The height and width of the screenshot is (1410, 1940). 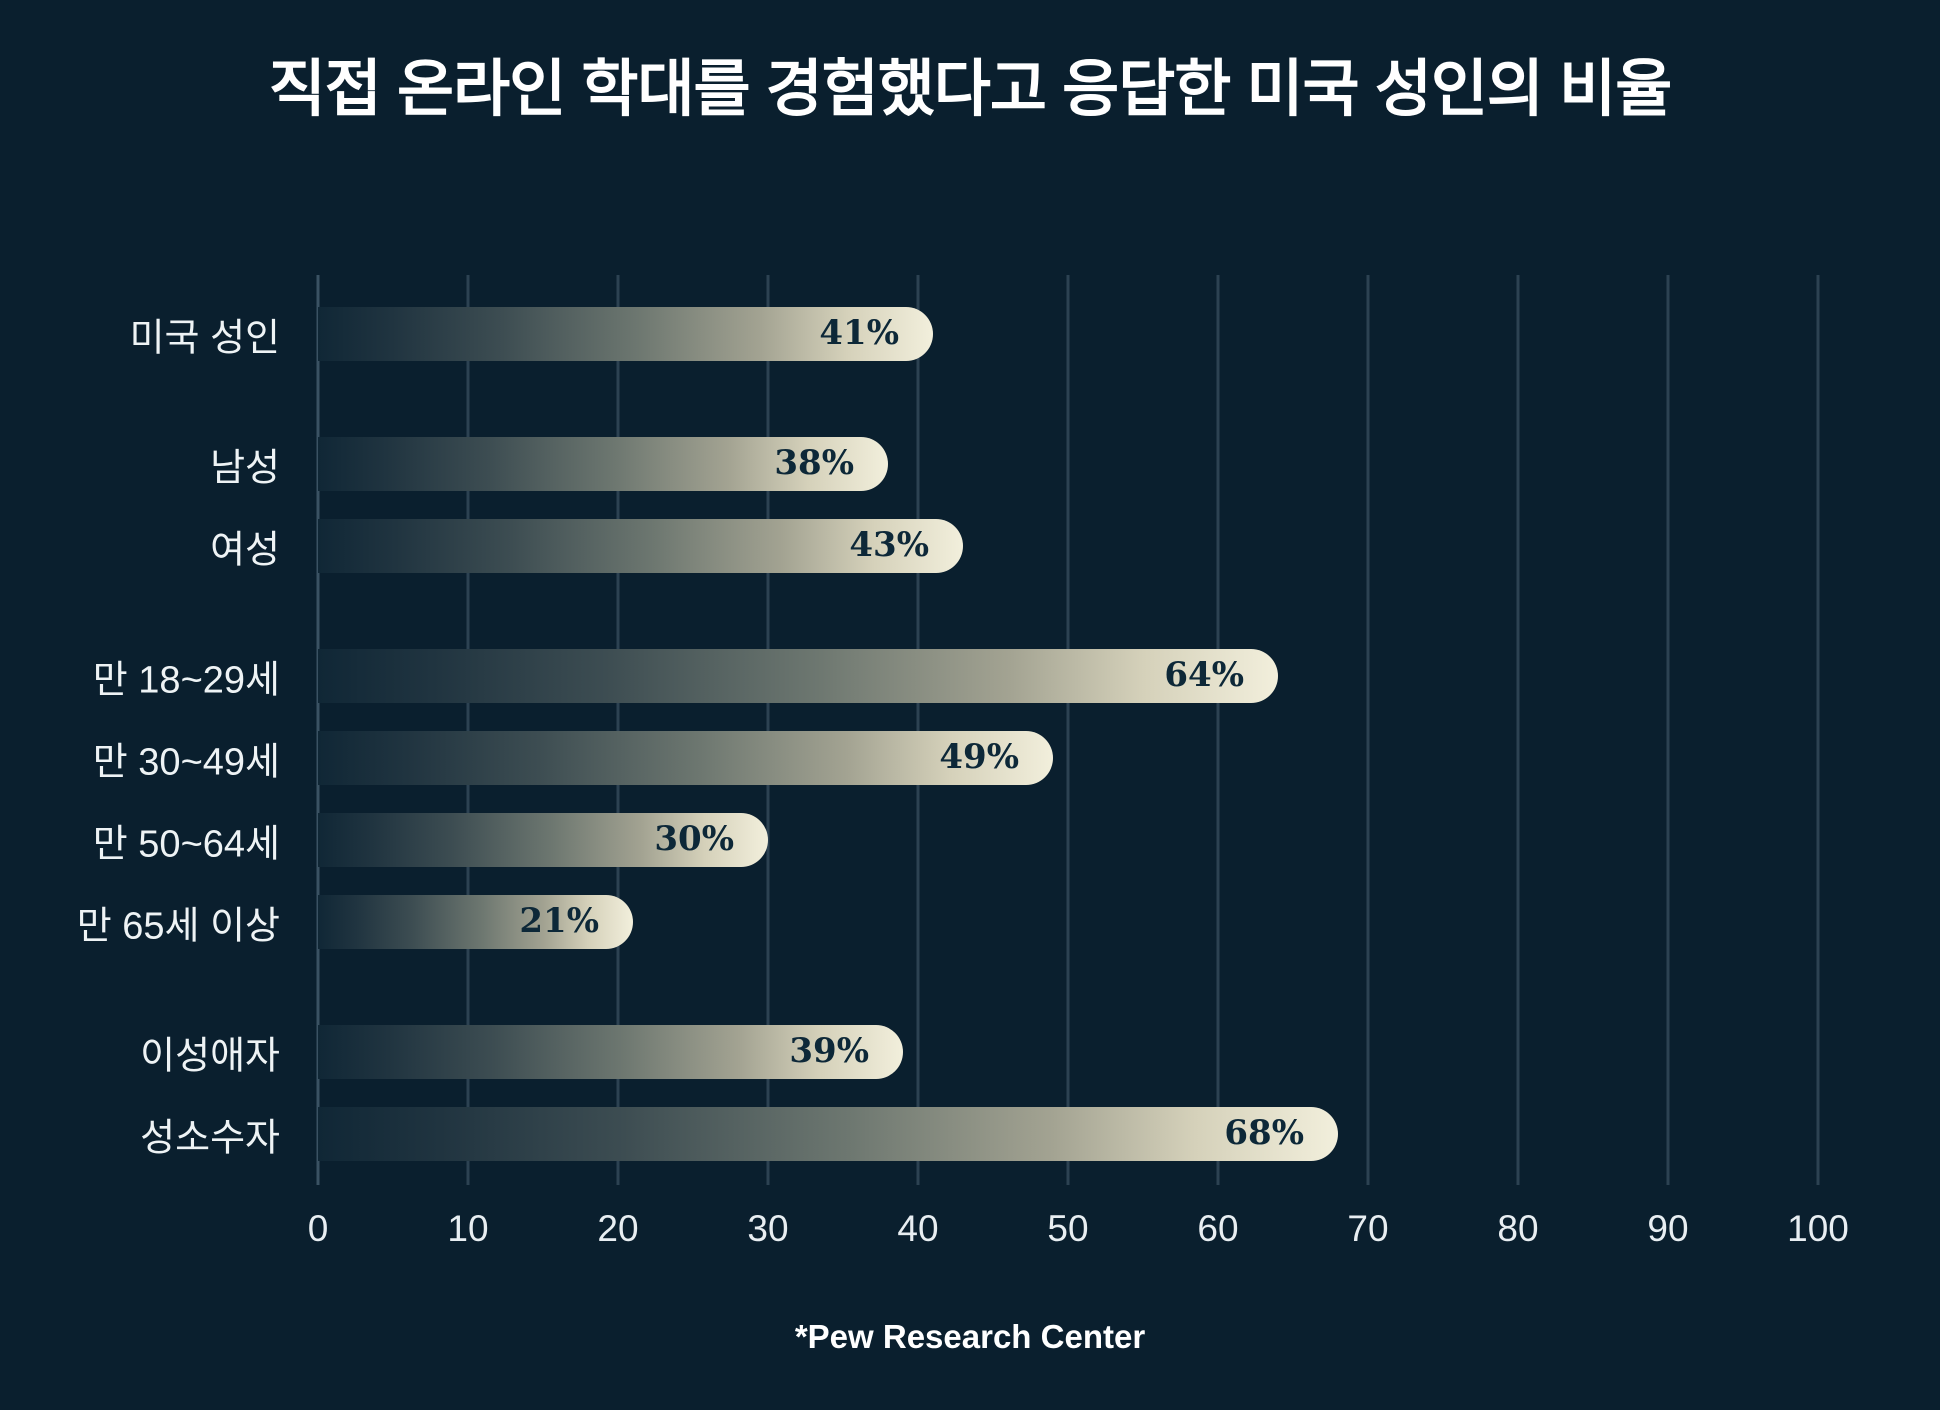 What do you see at coordinates (618, 1228) in the screenshot?
I see `x-tick-20: 20` at bounding box center [618, 1228].